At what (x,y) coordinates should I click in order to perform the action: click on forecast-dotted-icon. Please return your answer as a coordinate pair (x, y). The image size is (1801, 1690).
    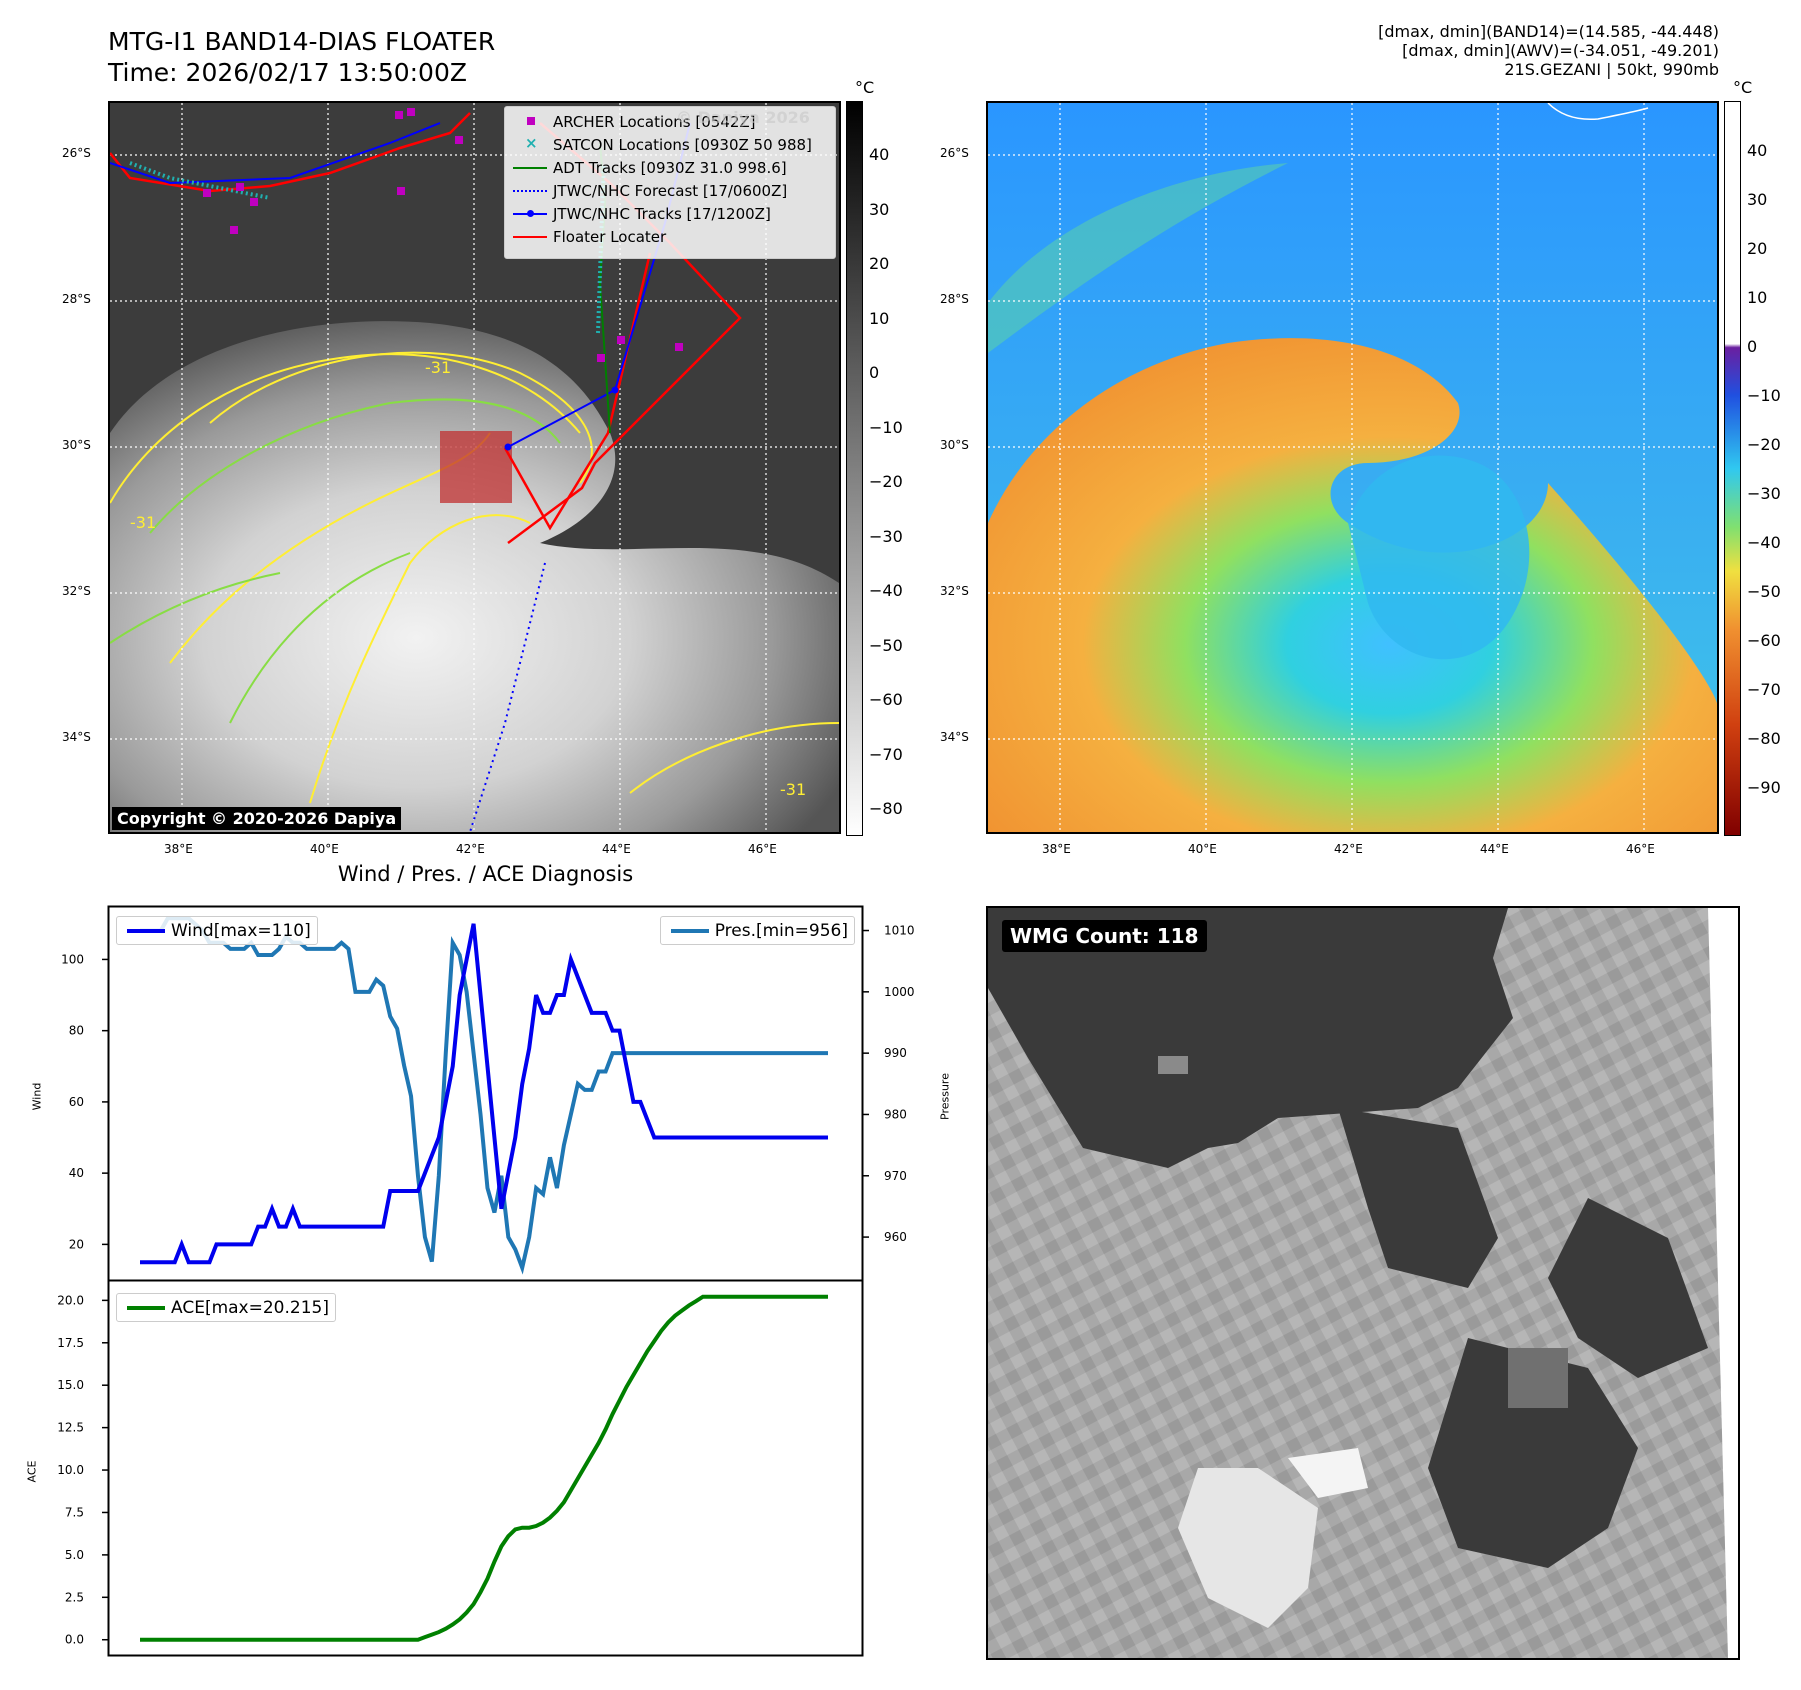
    Looking at the image, I should click on (531, 190).